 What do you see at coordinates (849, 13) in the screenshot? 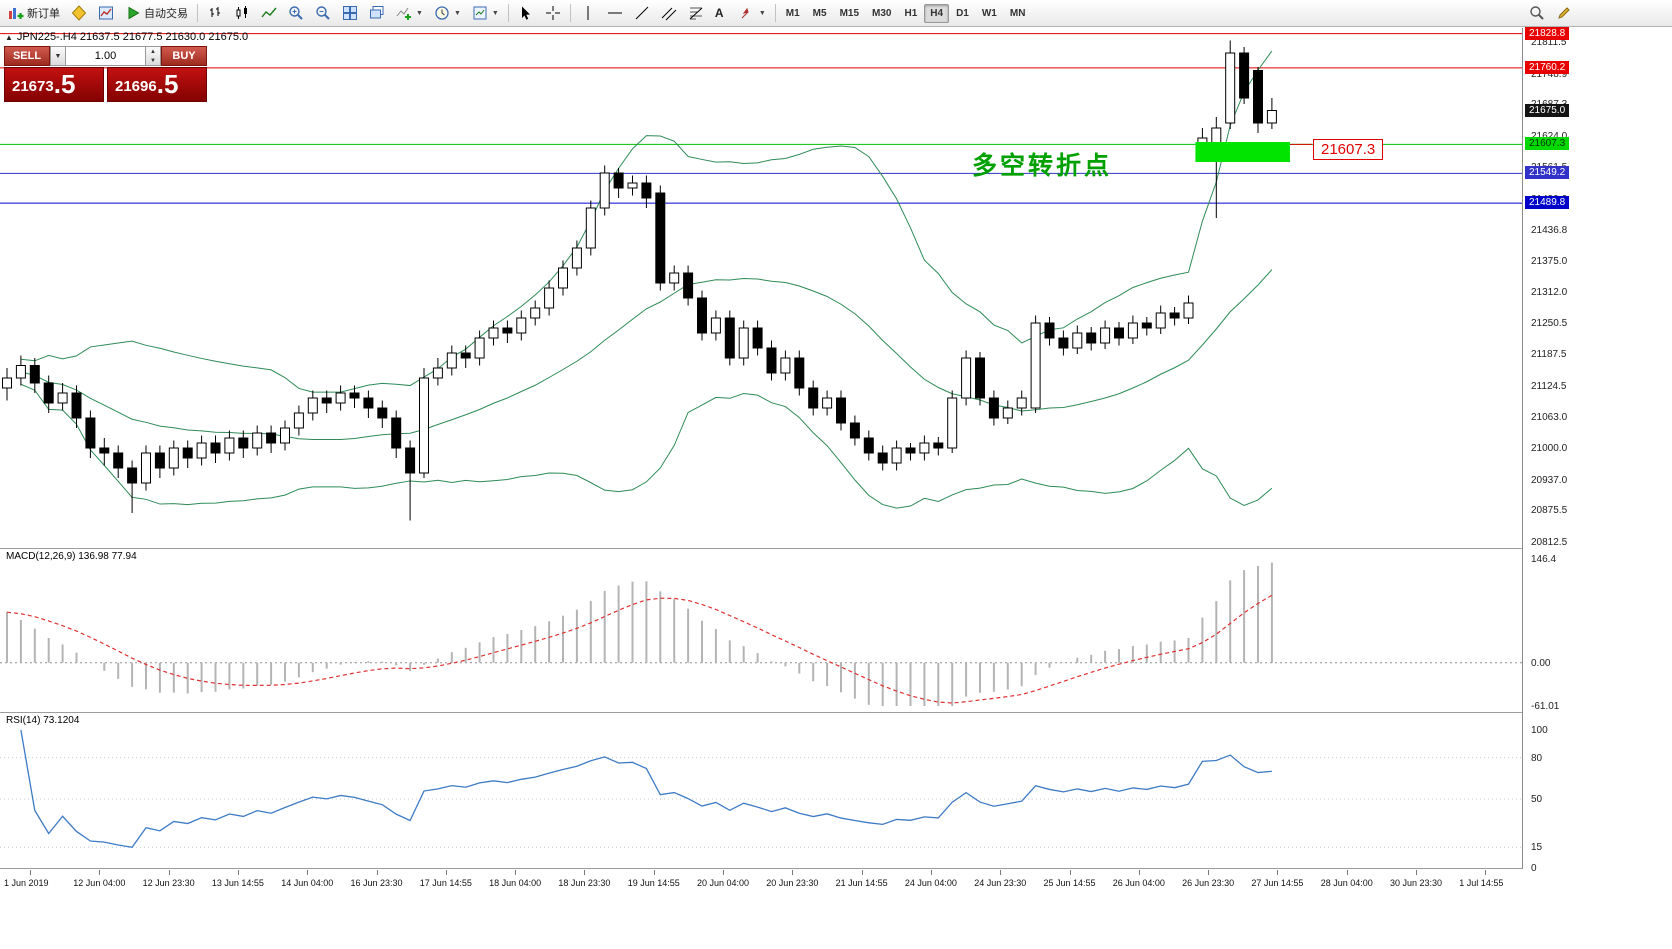
I see `timeframe-m15: M15` at bounding box center [849, 13].